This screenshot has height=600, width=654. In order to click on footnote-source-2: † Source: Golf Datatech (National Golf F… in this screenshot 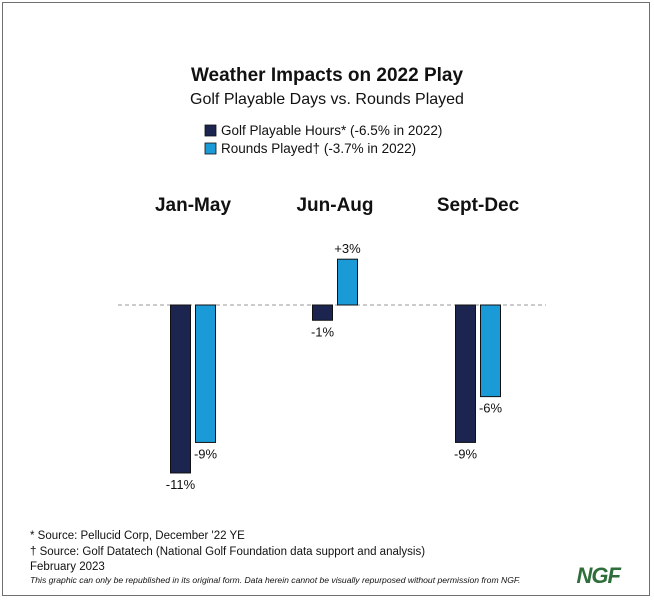, I will do `click(228, 552)`.